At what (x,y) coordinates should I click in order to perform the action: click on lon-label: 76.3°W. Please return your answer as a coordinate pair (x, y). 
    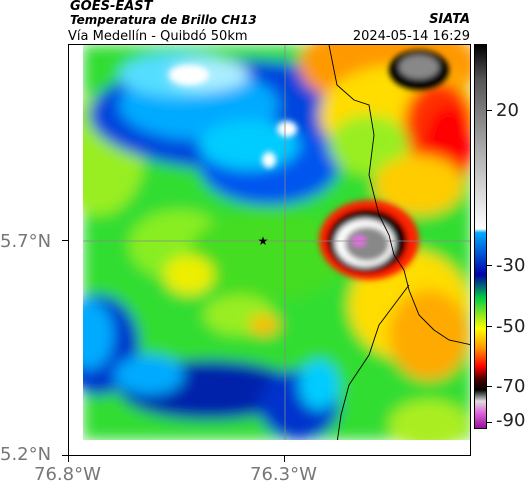
    Looking at the image, I should click on (283, 474).